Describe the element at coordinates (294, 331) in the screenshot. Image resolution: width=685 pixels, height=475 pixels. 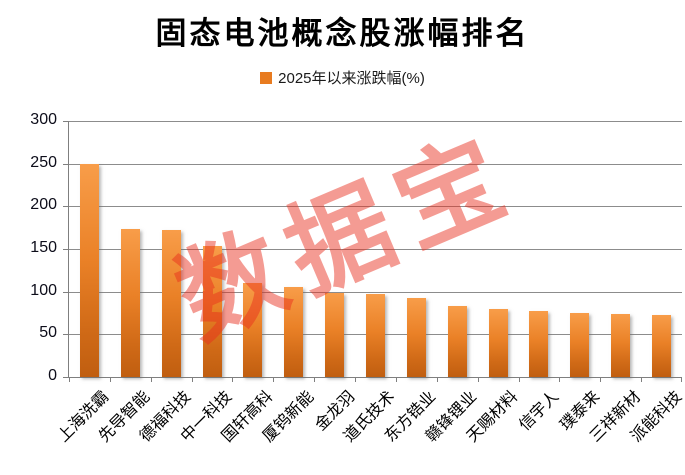
I see `bar-厦钨新能` at that location.